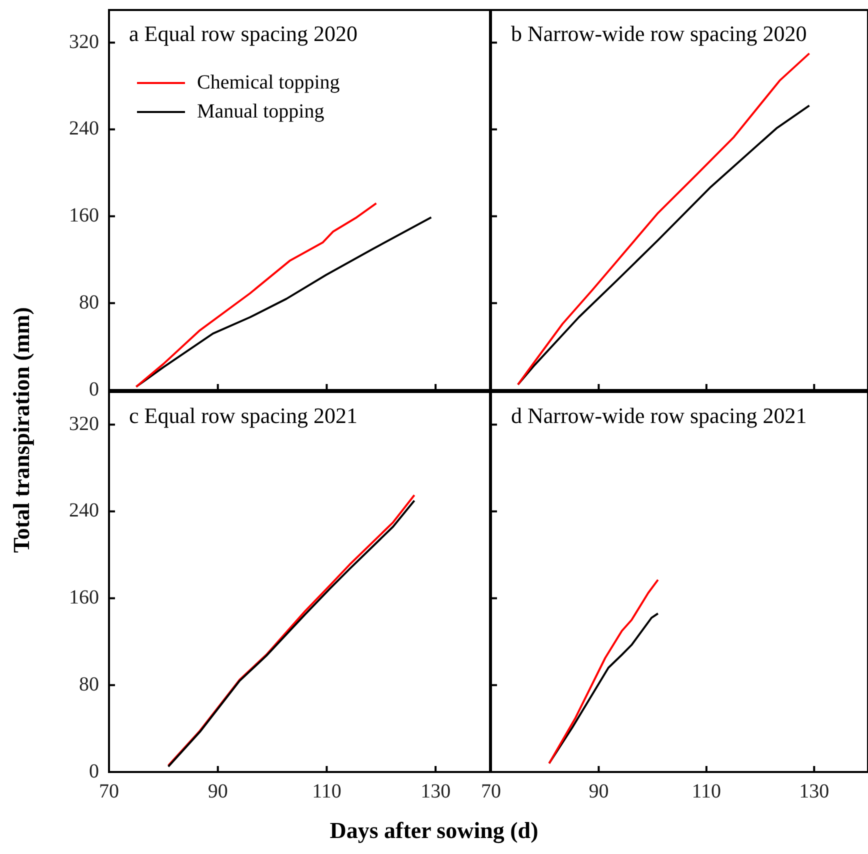 Image resolution: width=868 pixels, height=854 pixels. I want to click on text: b Narrow-wide row spacing 2020, so click(659, 33).